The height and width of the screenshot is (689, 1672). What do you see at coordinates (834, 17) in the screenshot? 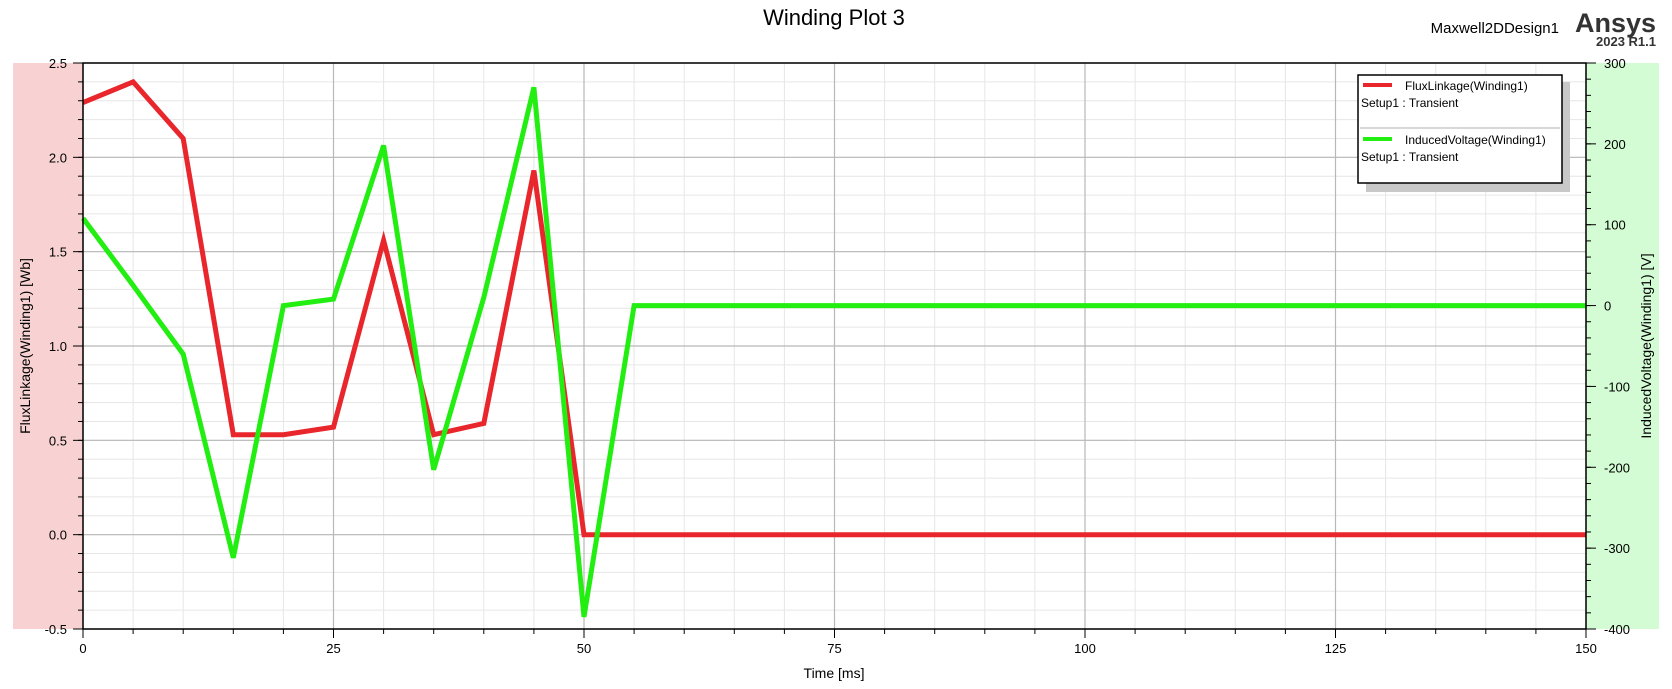
I see `chart-title: Winding Plot 3` at bounding box center [834, 17].